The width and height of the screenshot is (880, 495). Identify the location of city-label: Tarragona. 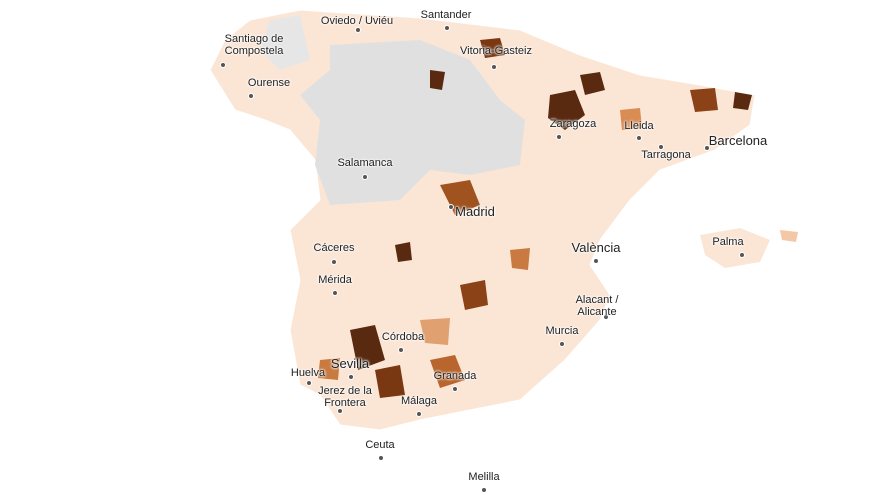
(666, 155).